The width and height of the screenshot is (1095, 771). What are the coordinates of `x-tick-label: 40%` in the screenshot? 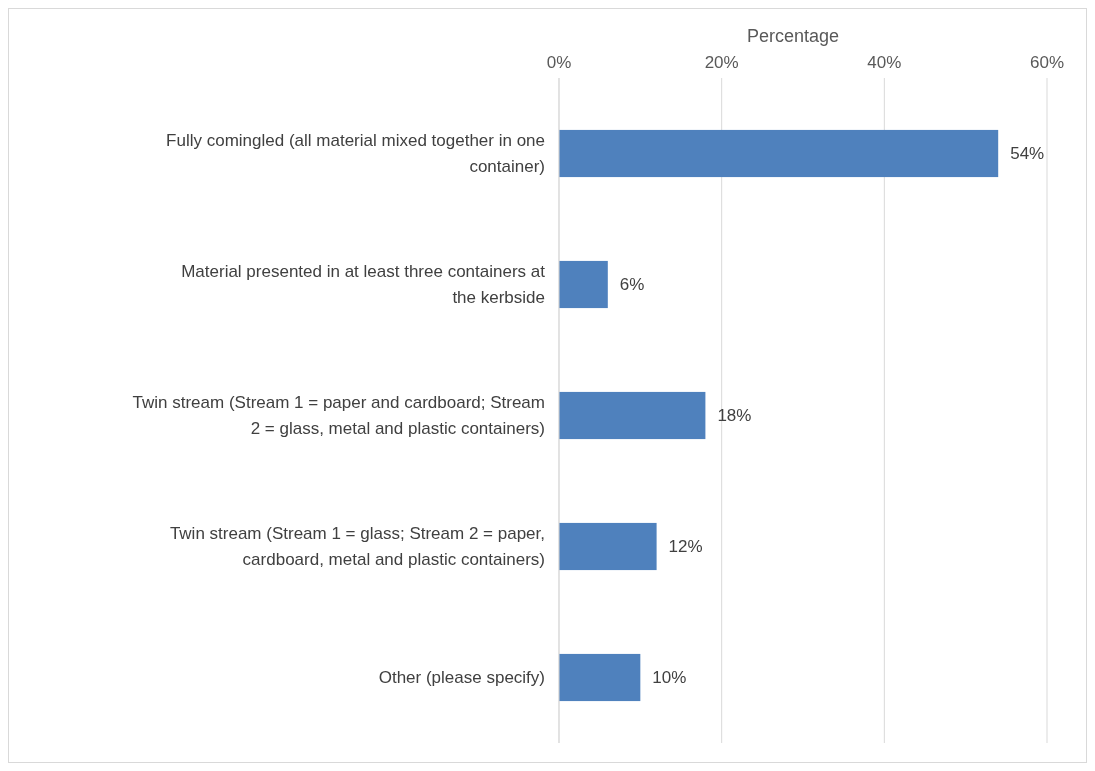 It's located at (884, 62).